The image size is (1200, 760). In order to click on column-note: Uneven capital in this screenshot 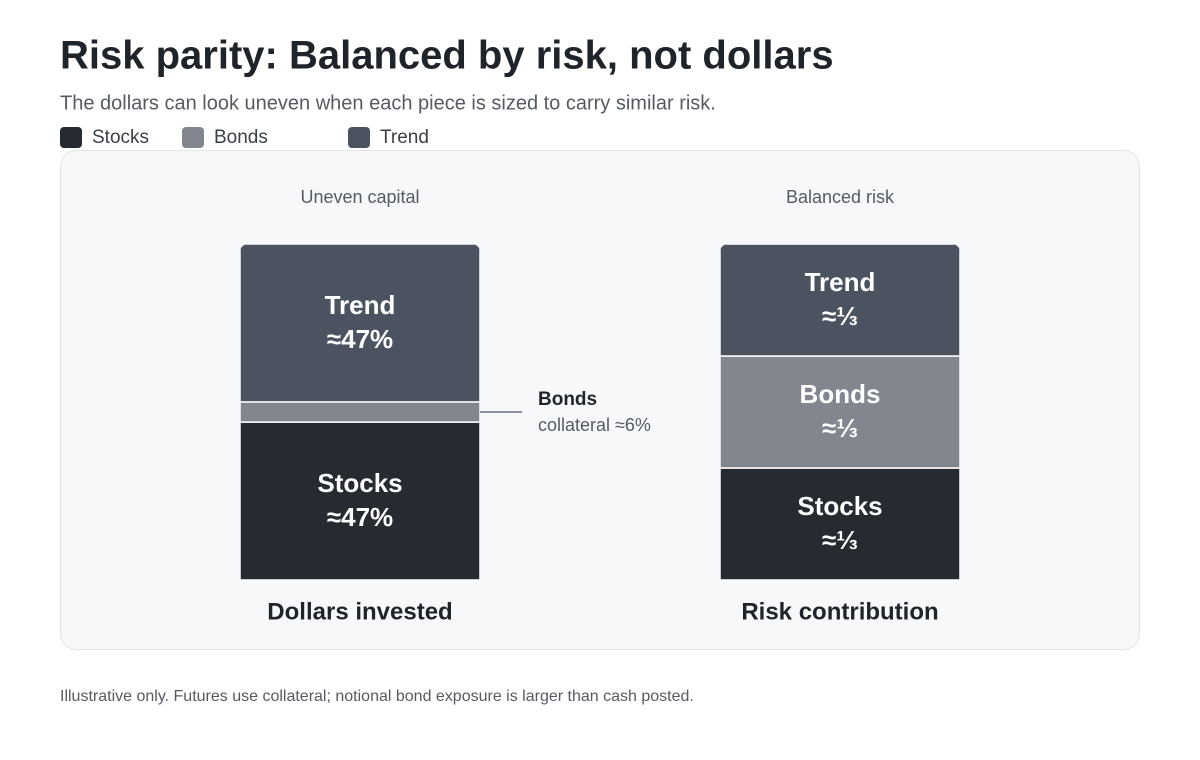, I will do `click(359, 197)`.